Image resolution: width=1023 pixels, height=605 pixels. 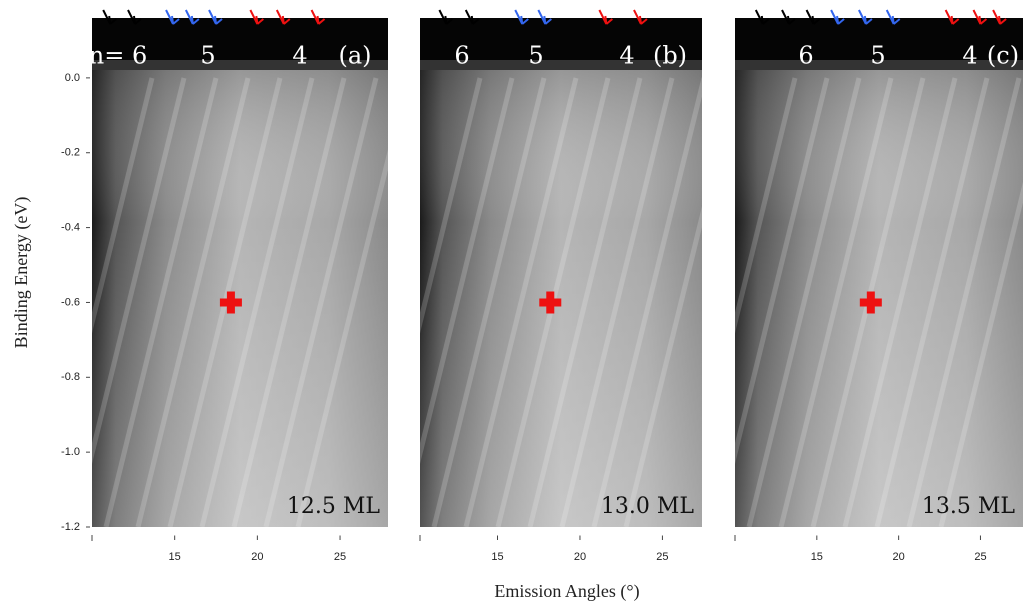 I want to click on y-tick-label: -0.8, so click(x=70, y=377).